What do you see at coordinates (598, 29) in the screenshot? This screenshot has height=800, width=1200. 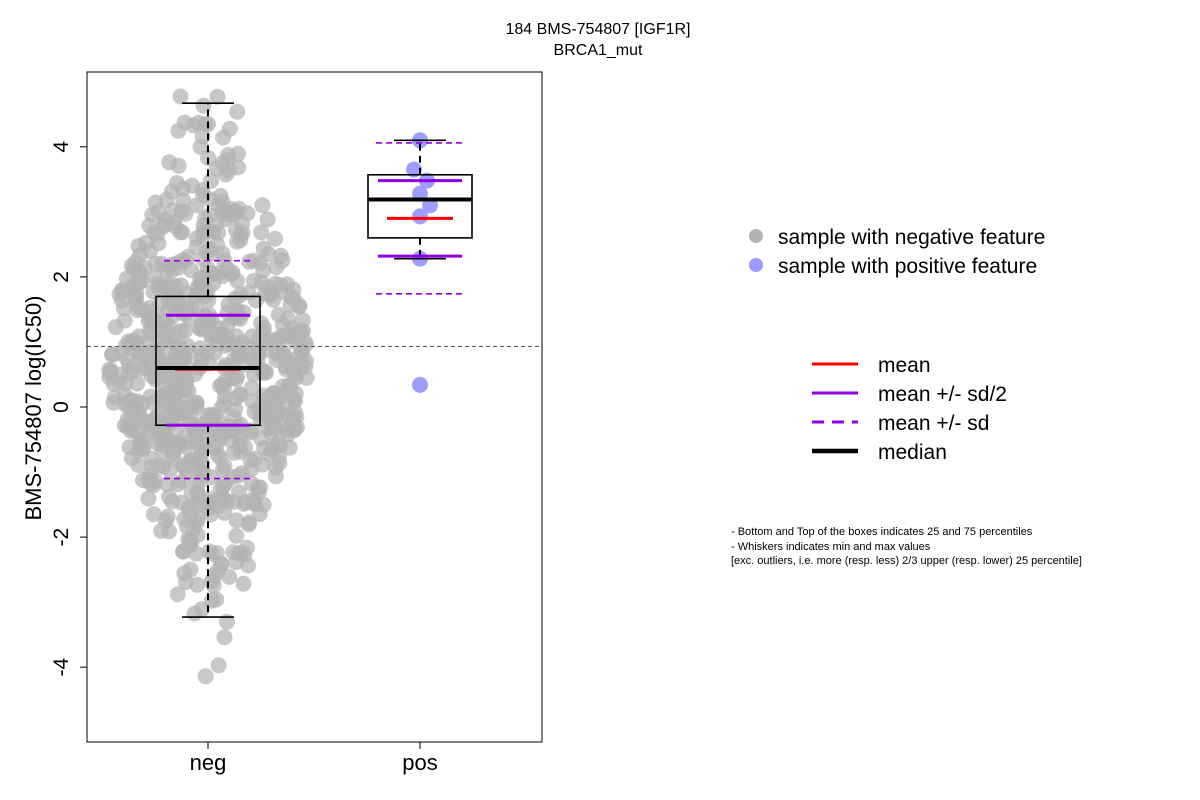 I see `chart-title: 184 BMS-754807 [IGF1R]` at bounding box center [598, 29].